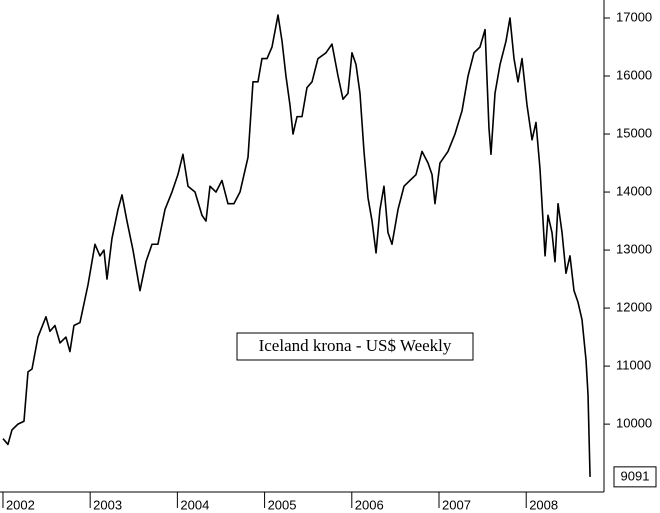 The height and width of the screenshot is (513, 660). What do you see at coordinates (456, 504) in the screenshot?
I see `x-tick-label: 2007` at bounding box center [456, 504].